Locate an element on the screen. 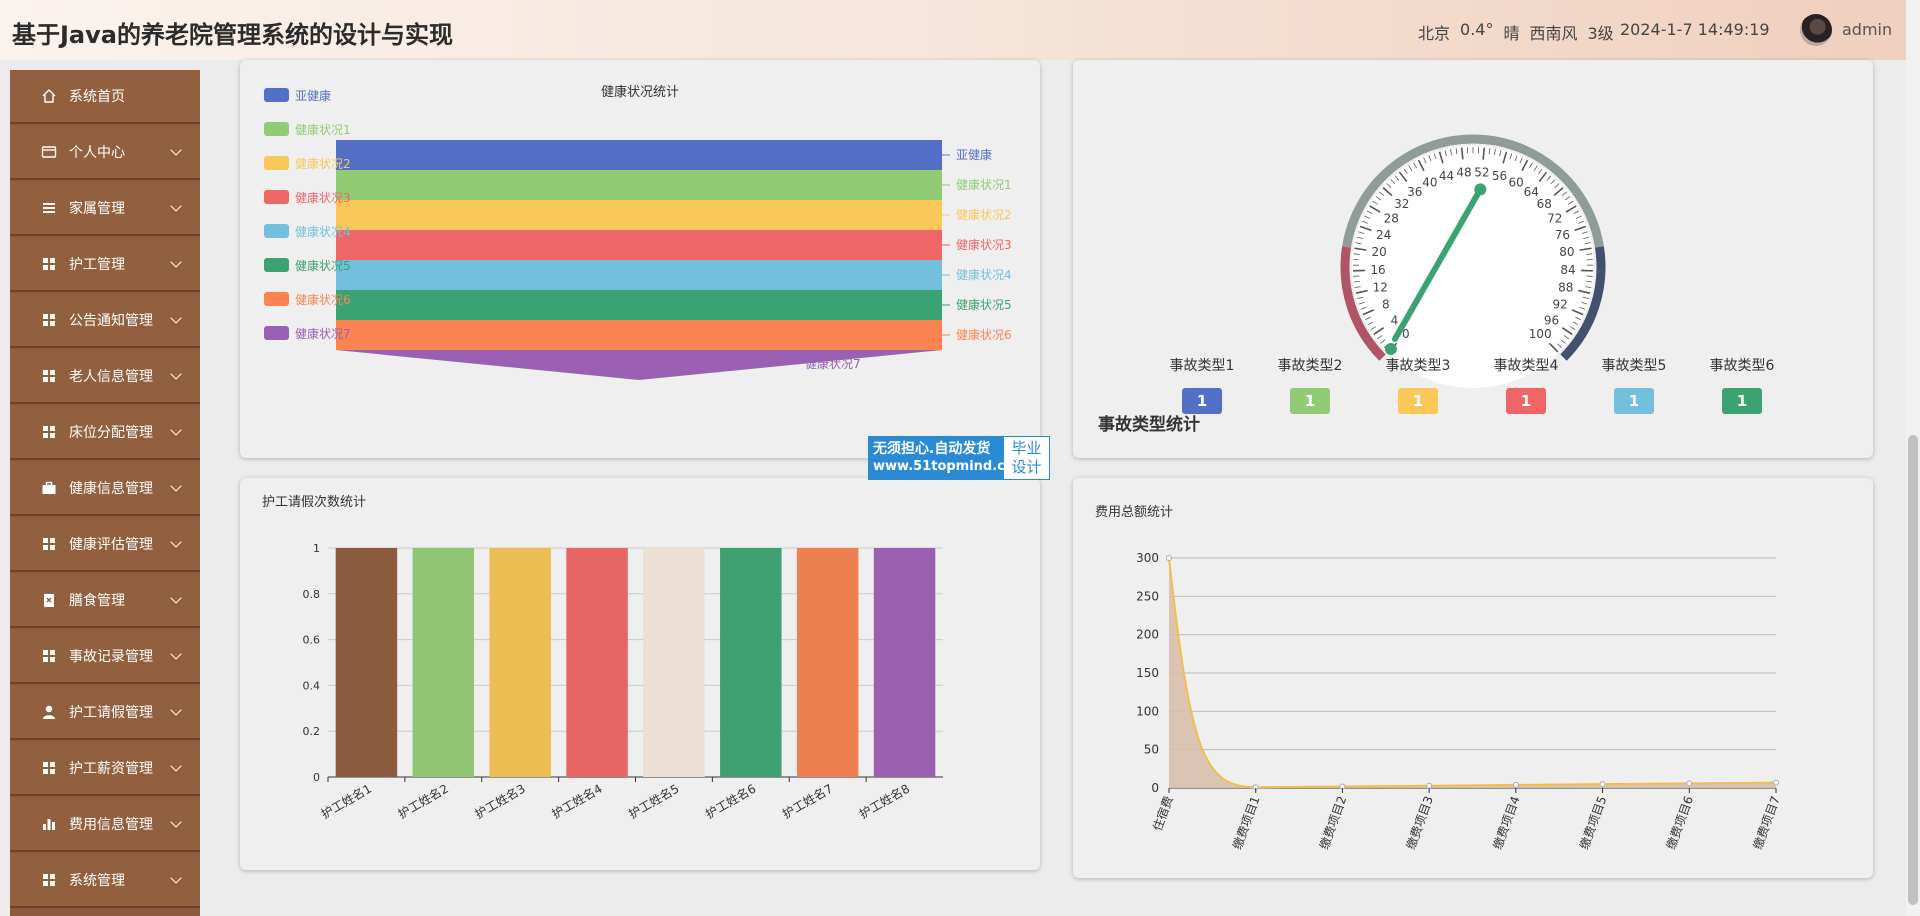 The image size is (1920, 916). gauge-tick-label: 8 is located at coordinates (1386, 305).